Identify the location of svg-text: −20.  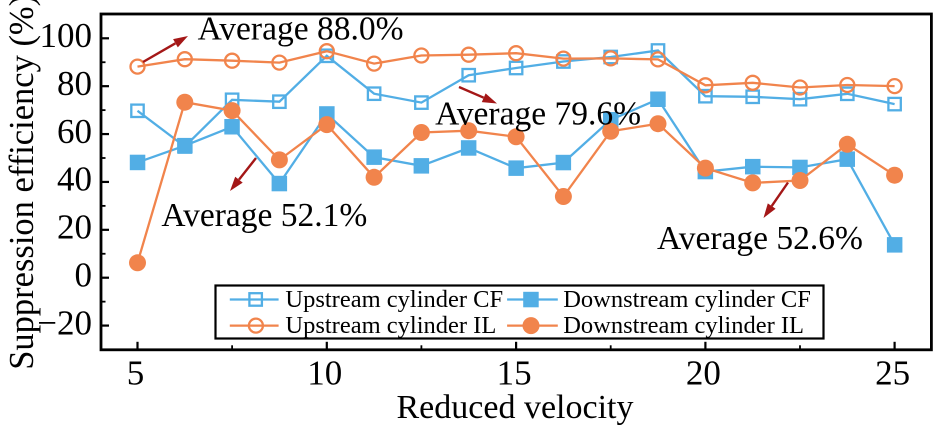
(64, 322).